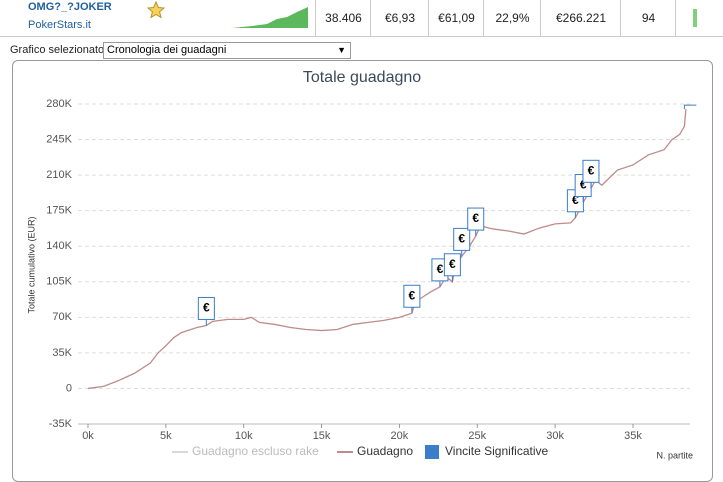 The height and width of the screenshot is (482, 723). Describe the element at coordinates (59, 104) in the screenshot. I see `y-tick-label: 280K` at that location.